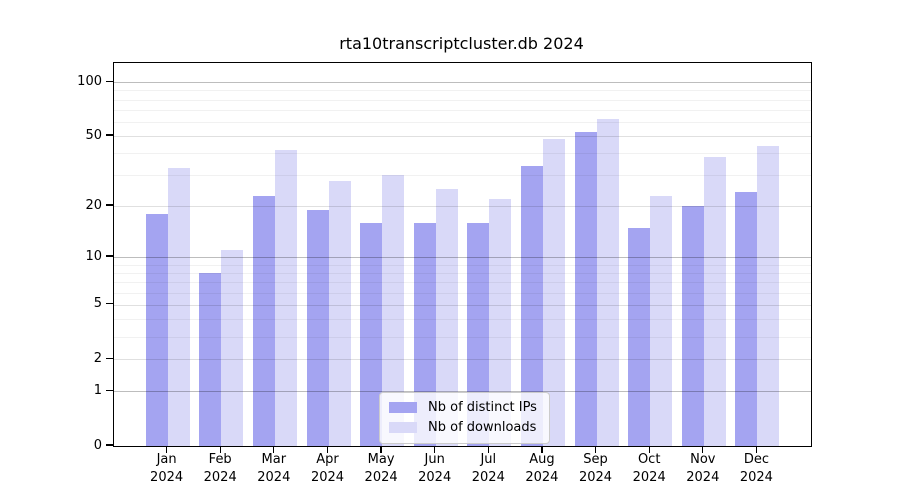 Image resolution: width=900 pixels, height=500 pixels. I want to click on x-tick-label: Jan 2024, so click(167, 468).